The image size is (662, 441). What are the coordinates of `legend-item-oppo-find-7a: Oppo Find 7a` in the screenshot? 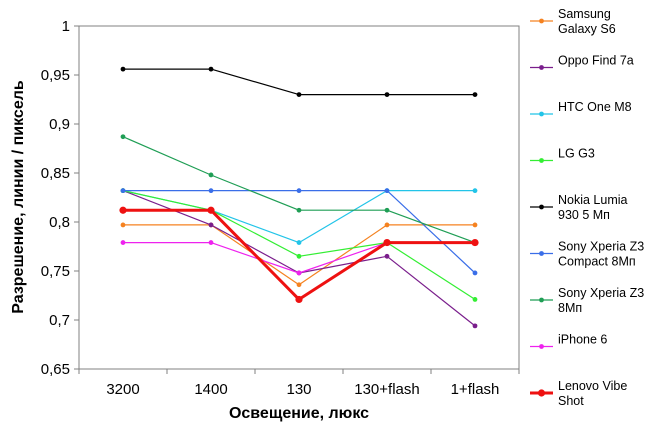 It's located at (582, 62).